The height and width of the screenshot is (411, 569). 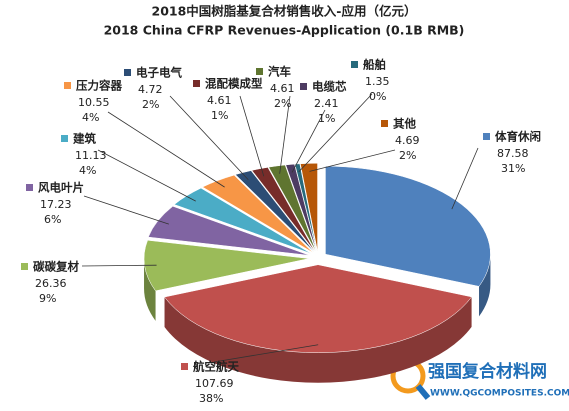 I want to click on slice-name: 其他, so click(x=404, y=124).